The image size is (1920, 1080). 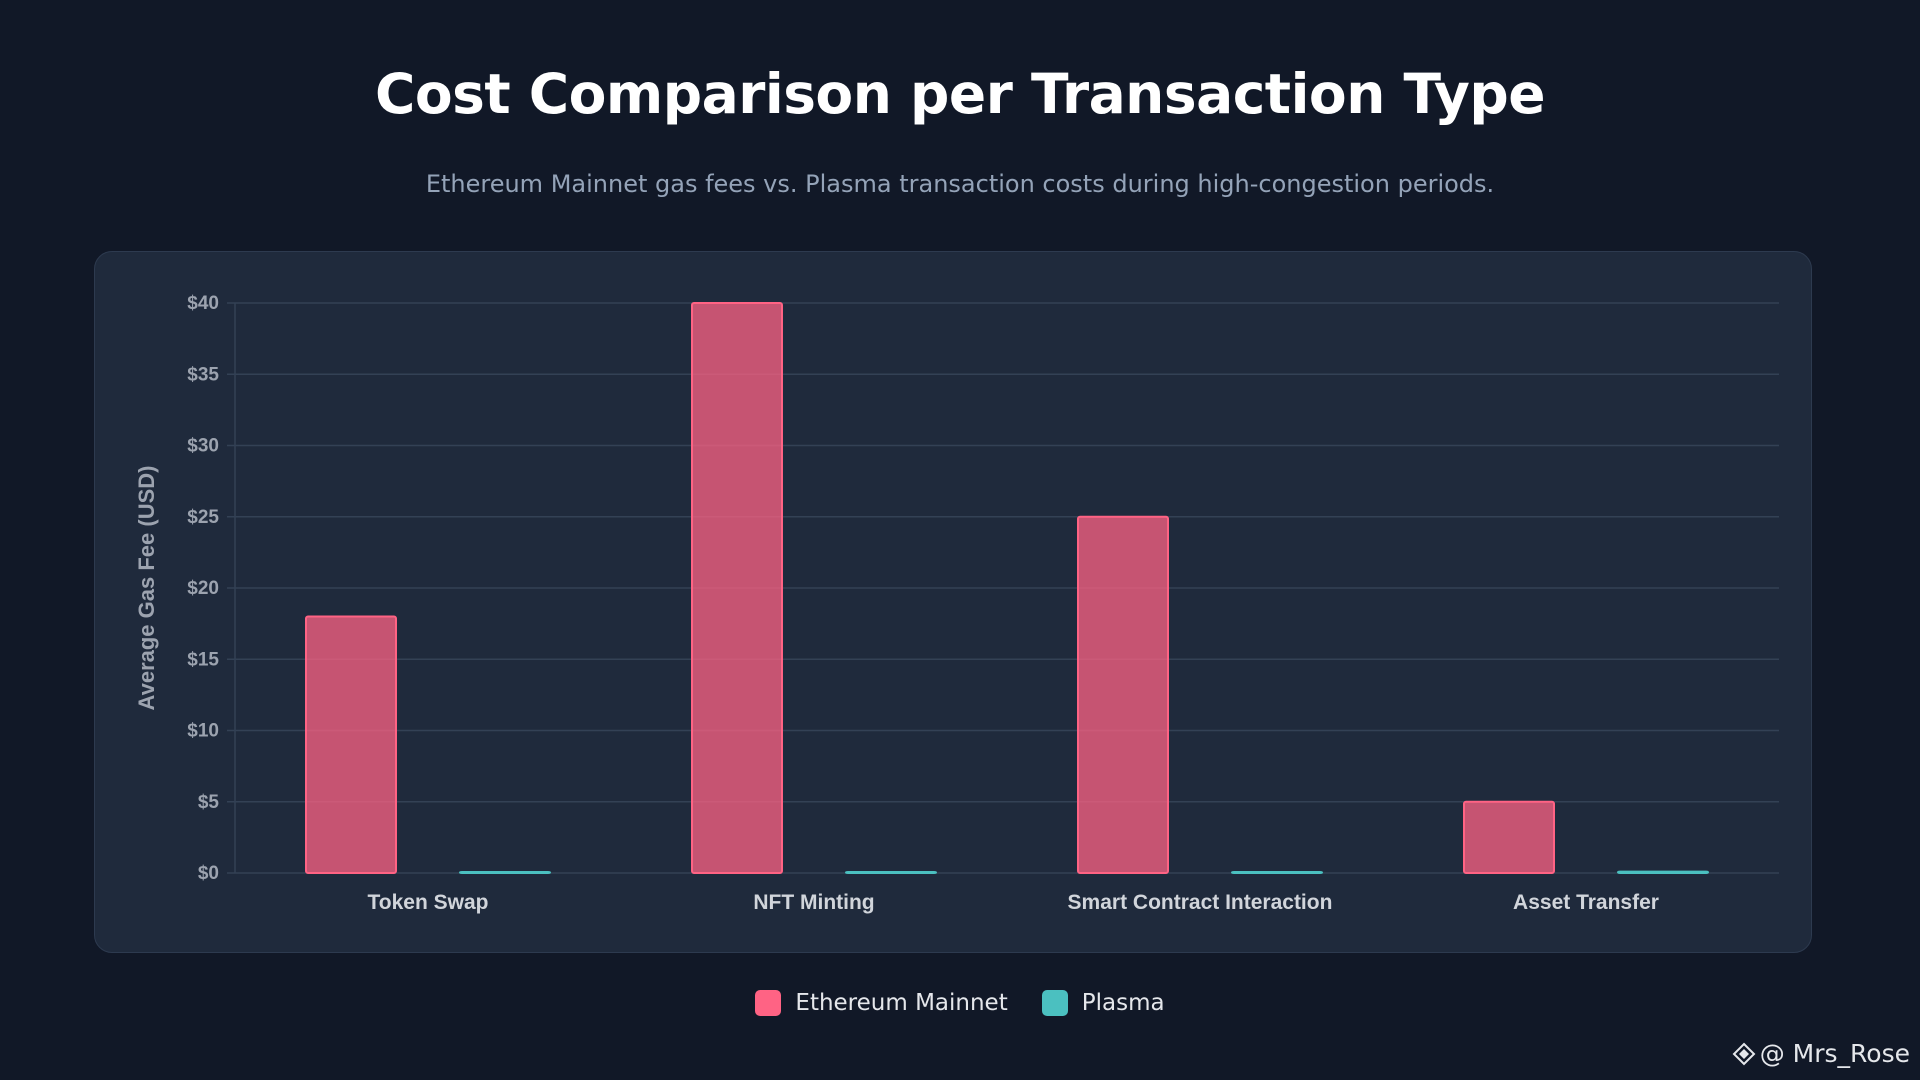 What do you see at coordinates (960, 94) in the screenshot?
I see `chart-title: Cost Comparison per Transaction Type` at bounding box center [960, 94].